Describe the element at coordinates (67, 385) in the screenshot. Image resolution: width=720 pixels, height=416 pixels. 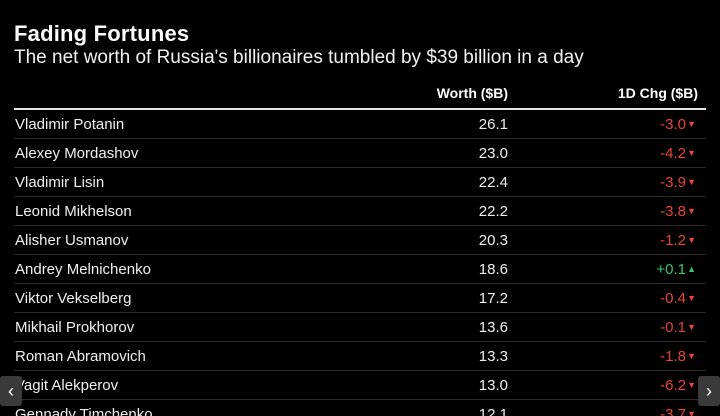
I see `billionaire-name: Vagit Alekperov` at that location.